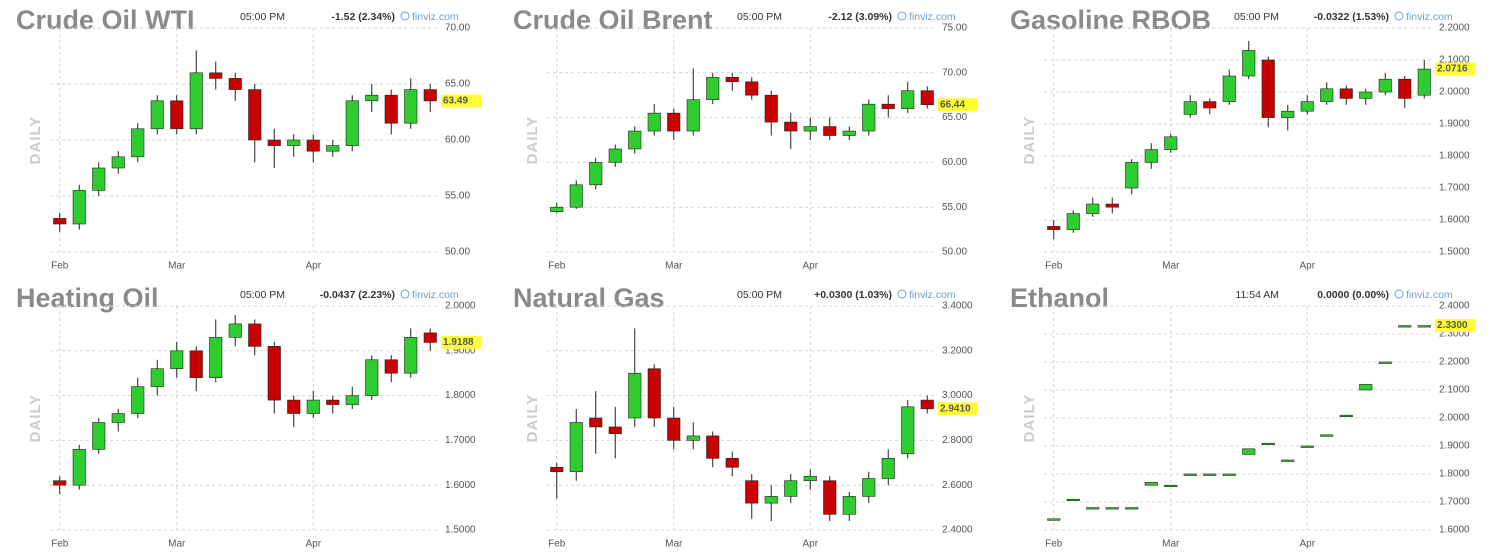  What do you see at coordinates (1454, 474) in the screenshot?
I see `y-tick-label: 1.8000` at bounding box center [1454, 474].